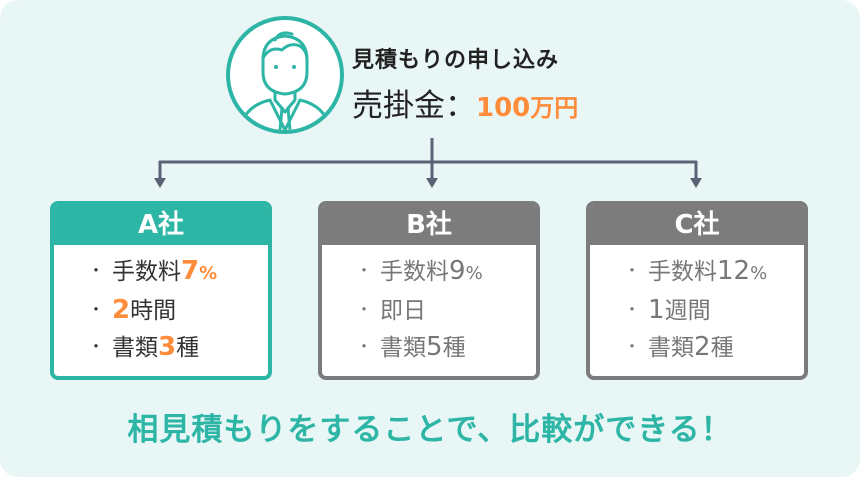 This screenshot has height=477, width=860. What do you see at coordinates (414, 106) in the screenshot?
I see `amount-label: 売掛金：` at bounding box center [414, 106].